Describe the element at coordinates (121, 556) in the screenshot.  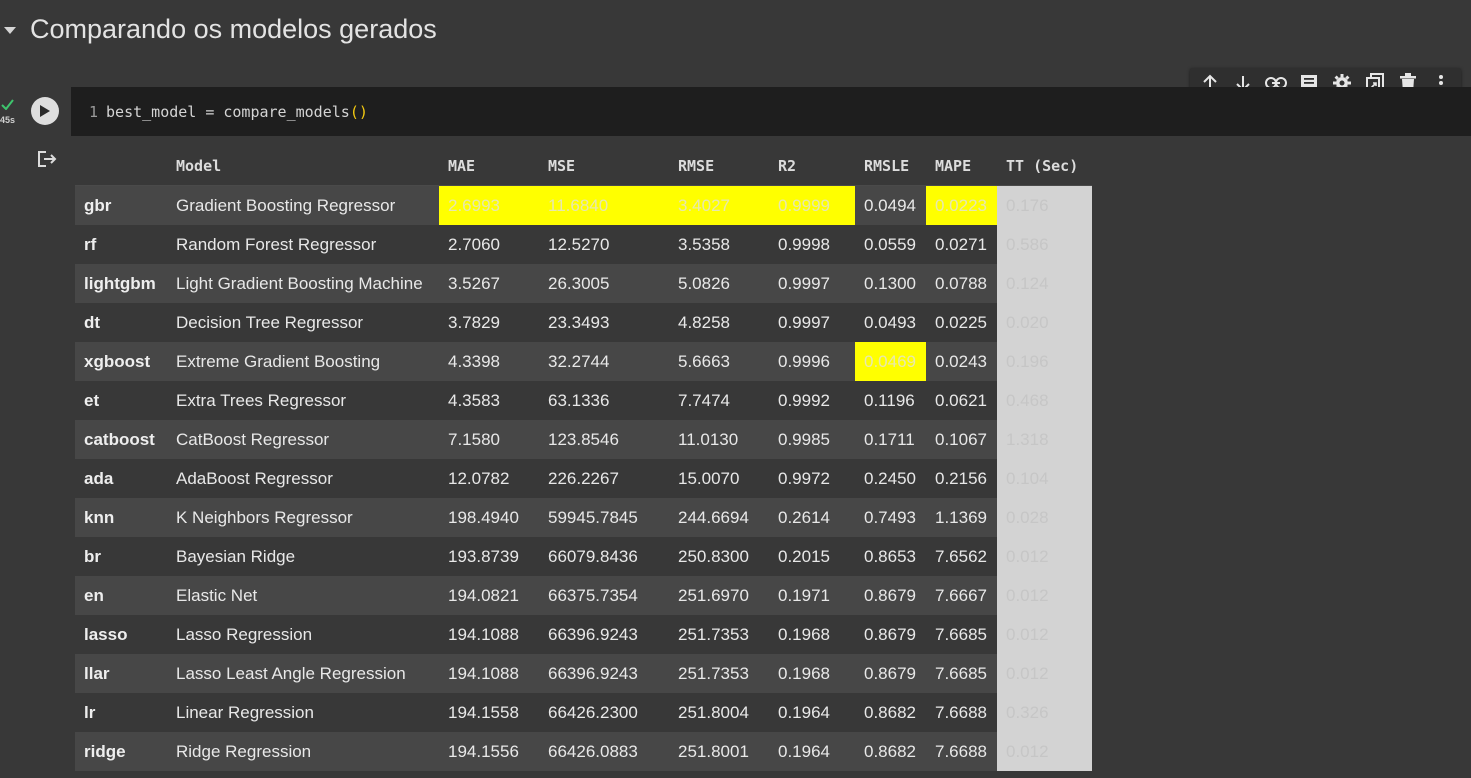
I see `cell-idx: br` at that location.